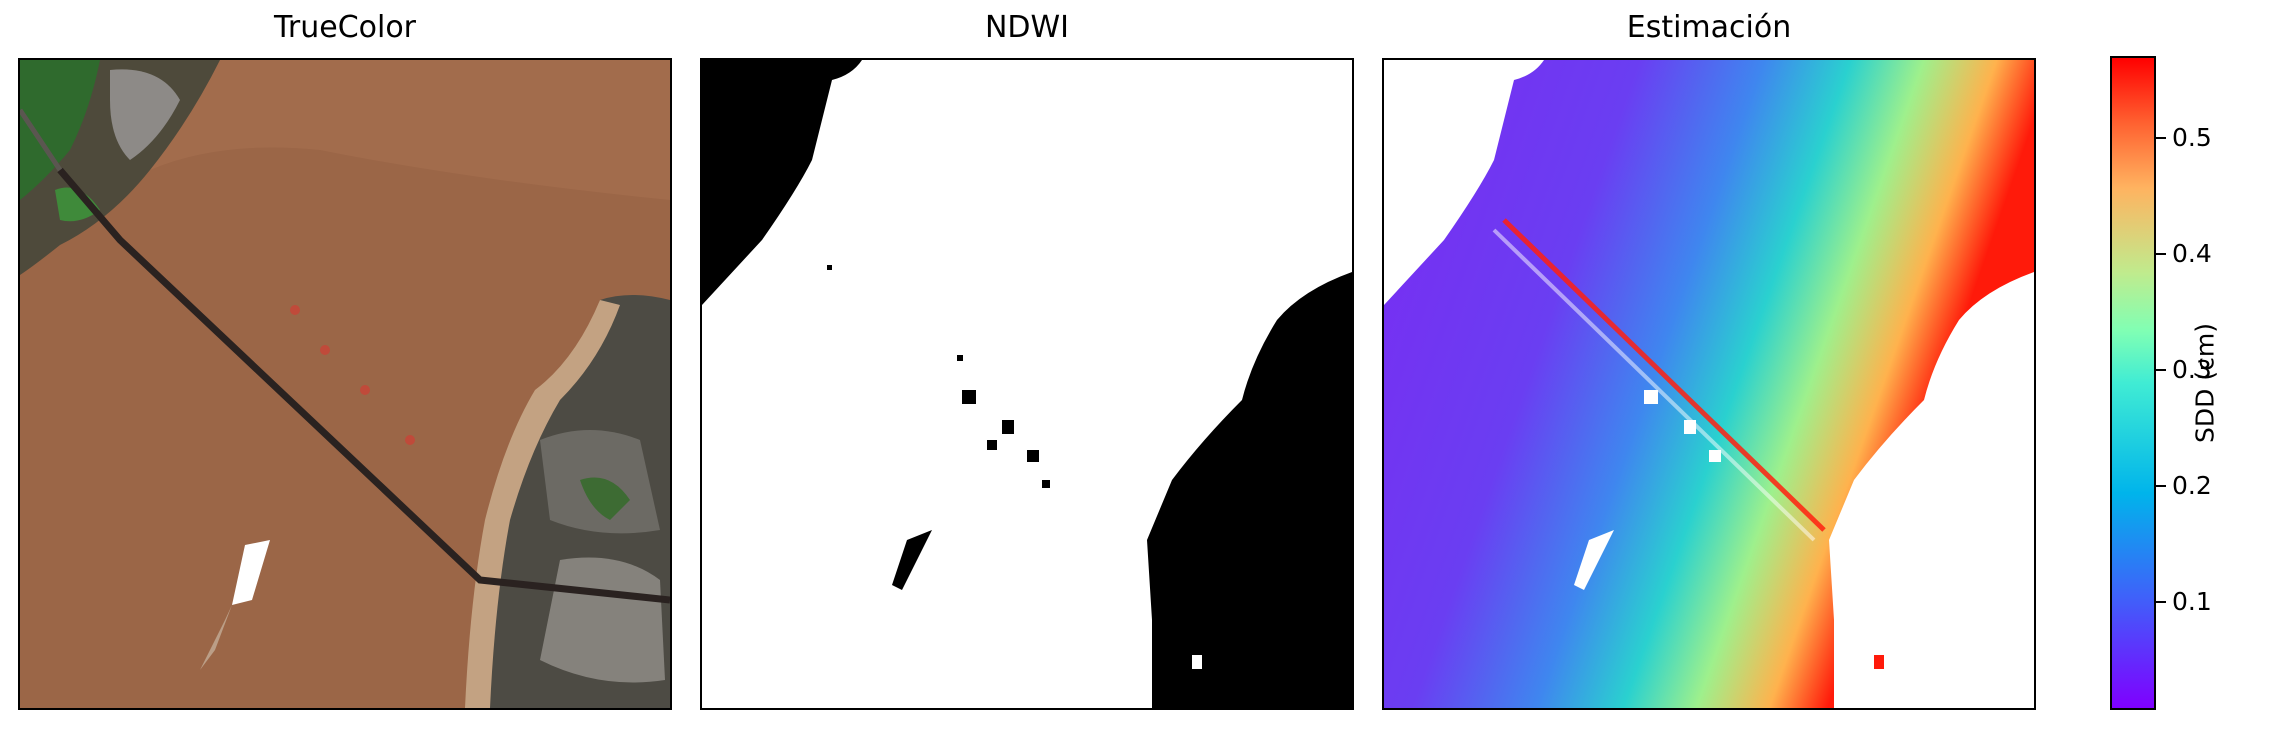 Image resolution: width=2273 pixels, height=729 pixels. What do you see at coordinates (2133, 383) in the screenshot?
I see `colorbar` at bounding box center [2133, 383].